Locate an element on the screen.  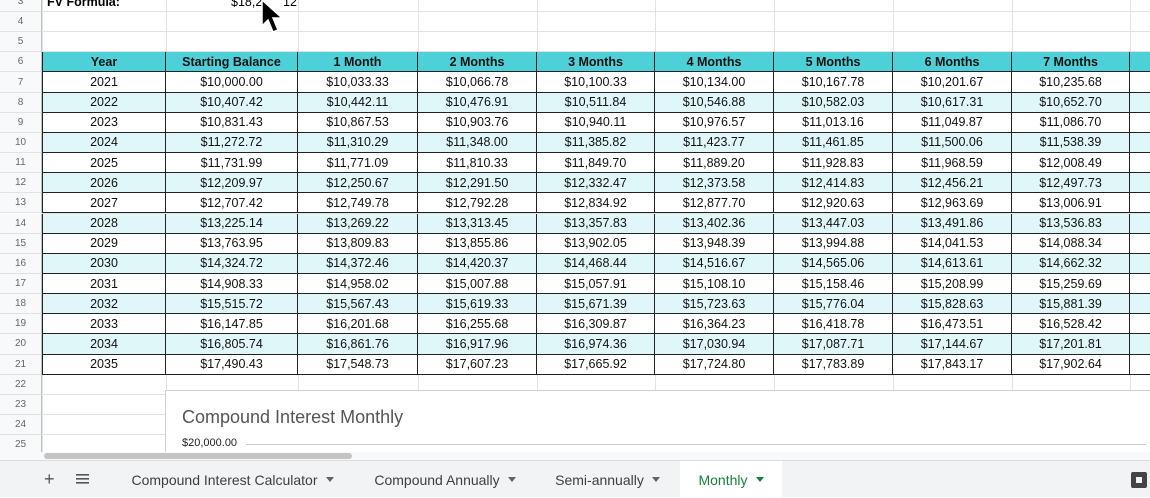
data-cell: 2021 is located at coordinates (104, 82).